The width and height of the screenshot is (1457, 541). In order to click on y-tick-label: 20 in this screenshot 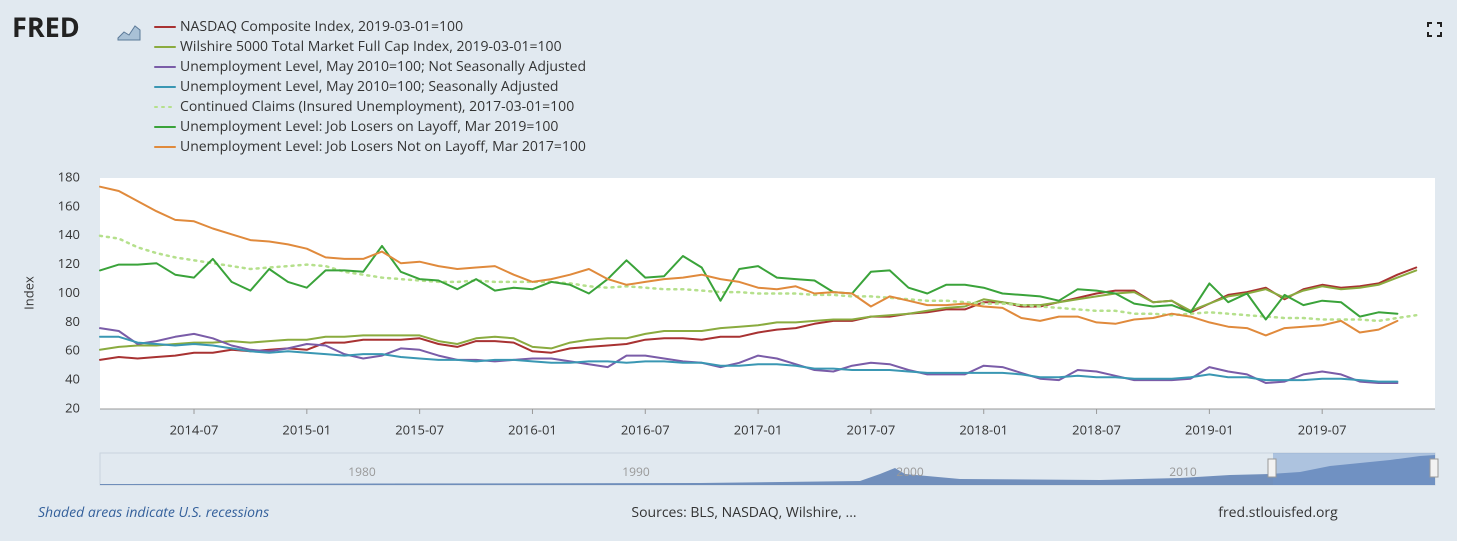, I will do `click(72, 407)`.